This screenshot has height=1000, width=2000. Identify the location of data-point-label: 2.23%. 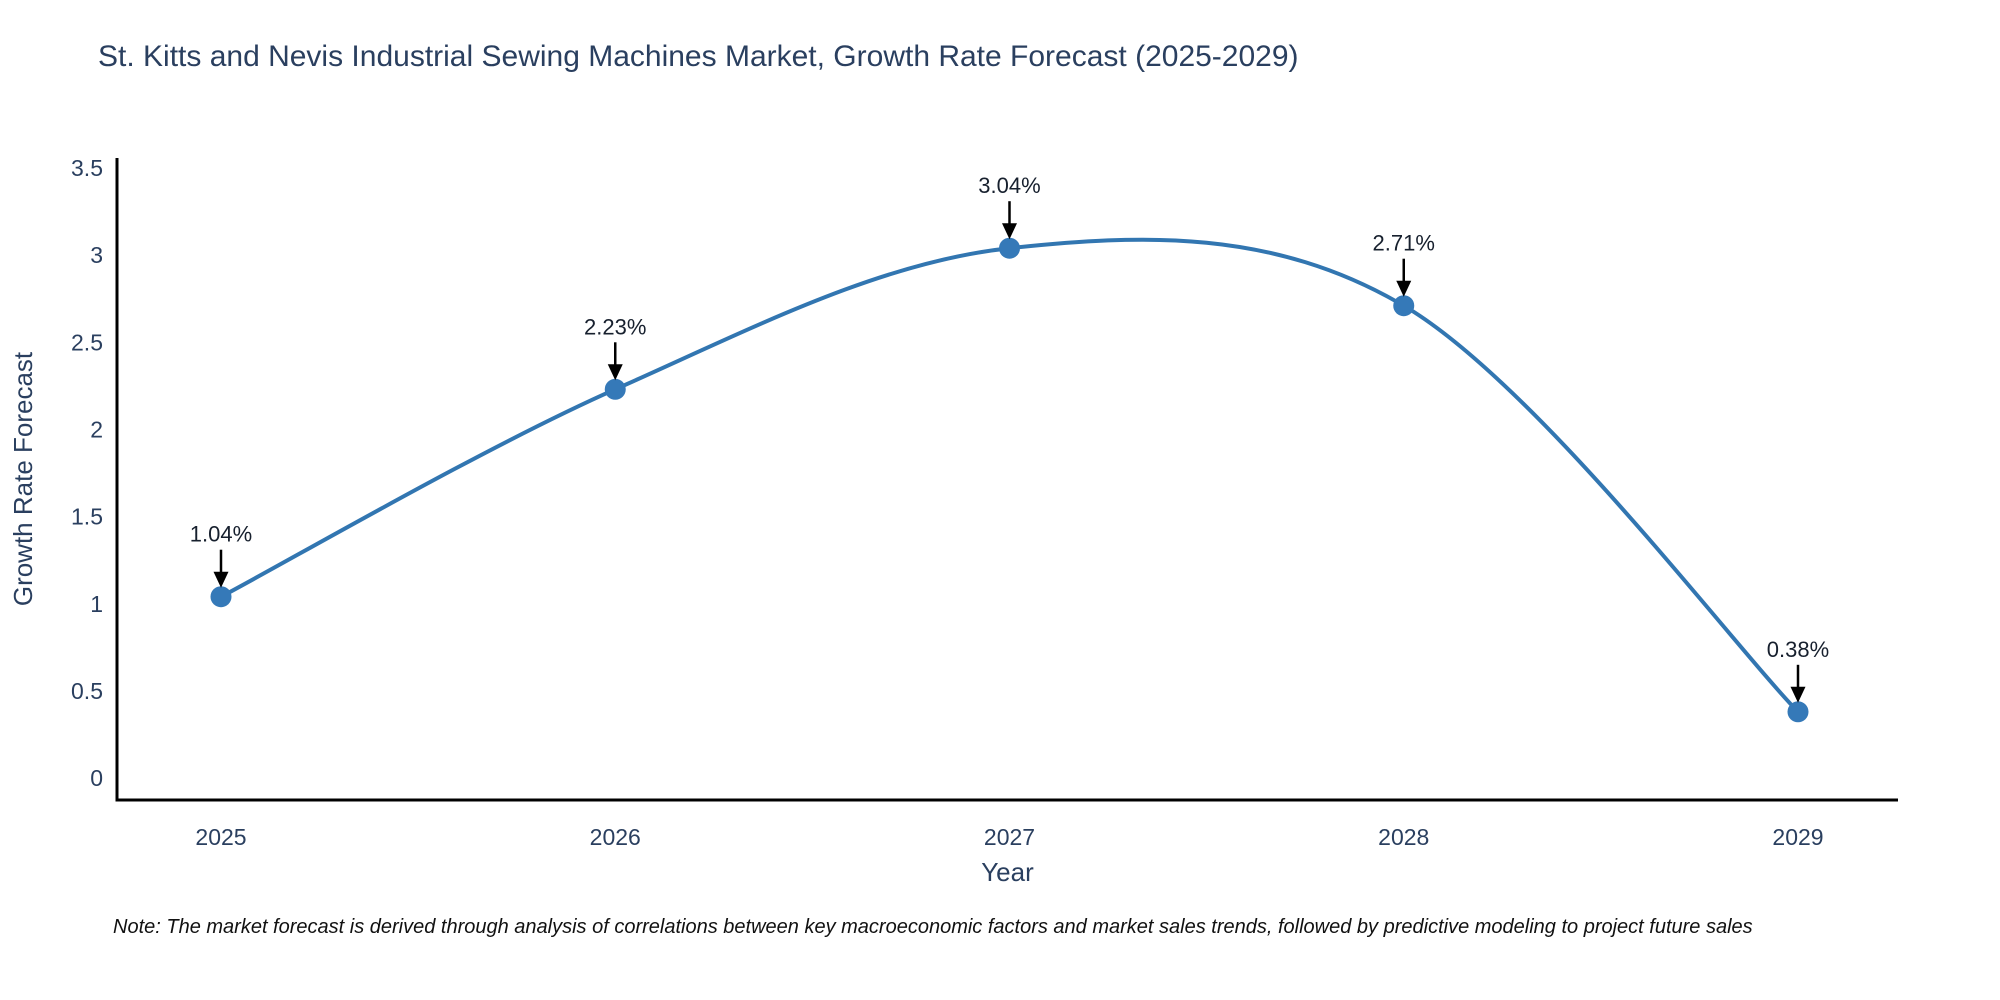
(615, 326).